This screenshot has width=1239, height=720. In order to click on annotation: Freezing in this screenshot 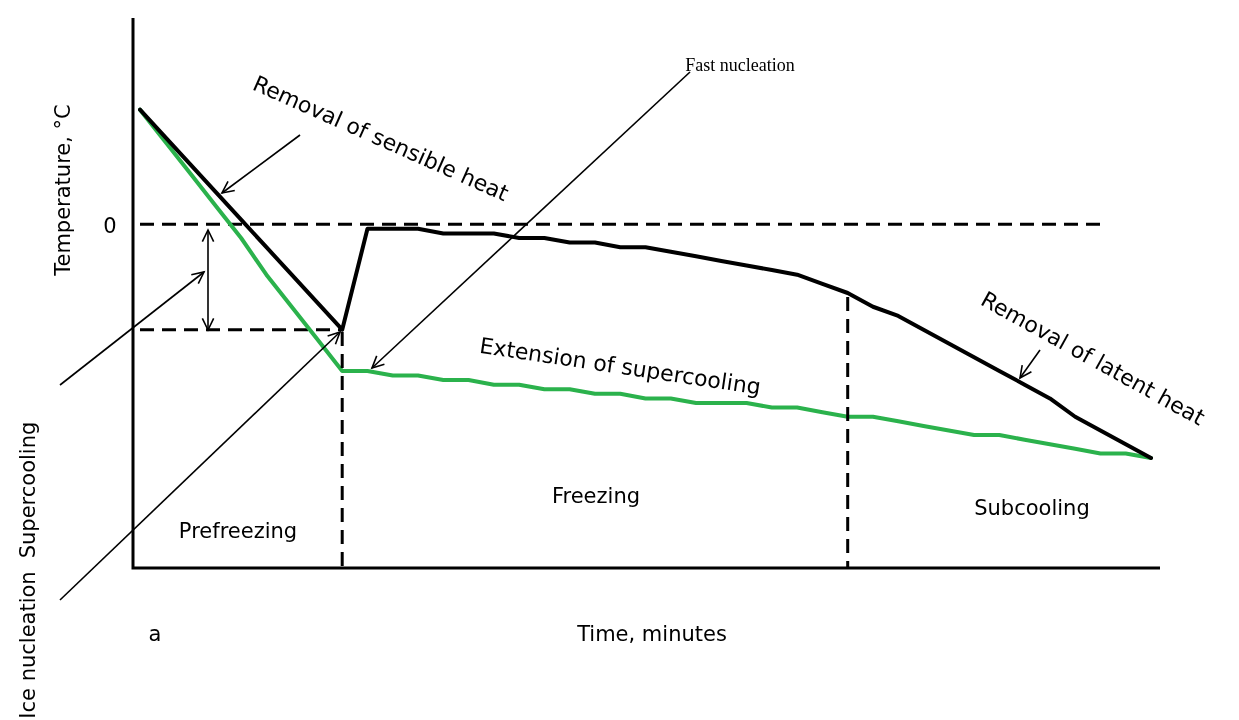, I will do `click(596, 496)`.